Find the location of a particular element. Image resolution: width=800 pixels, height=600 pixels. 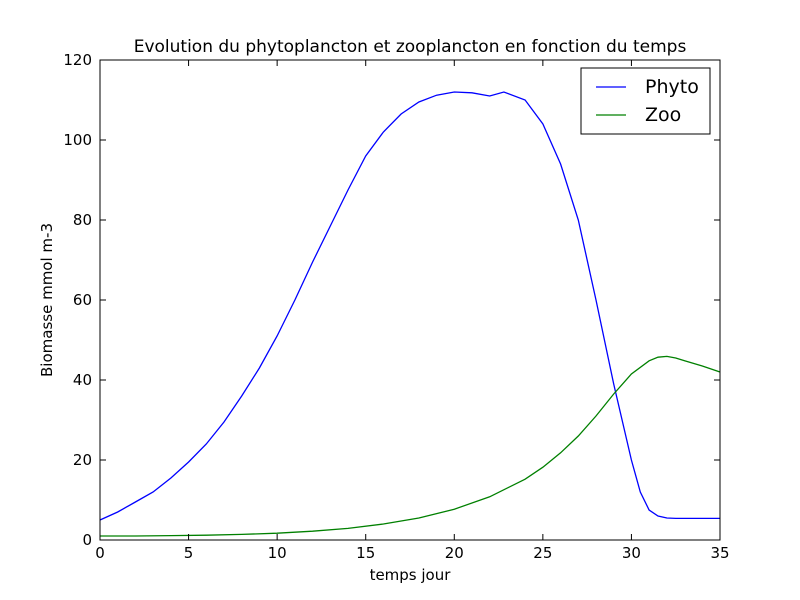

y-tick-label: 120 is located at coordinates (77, 60).